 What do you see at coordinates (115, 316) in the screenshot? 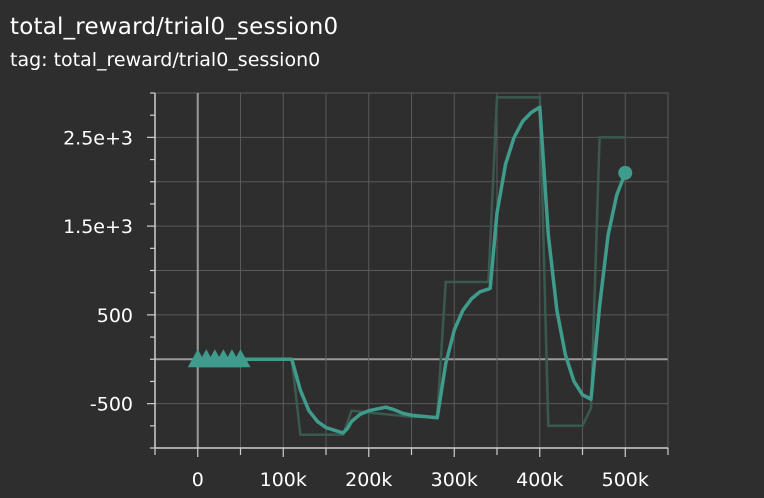
I see `y-tick-label: 500` at bounding box center [115, 316].